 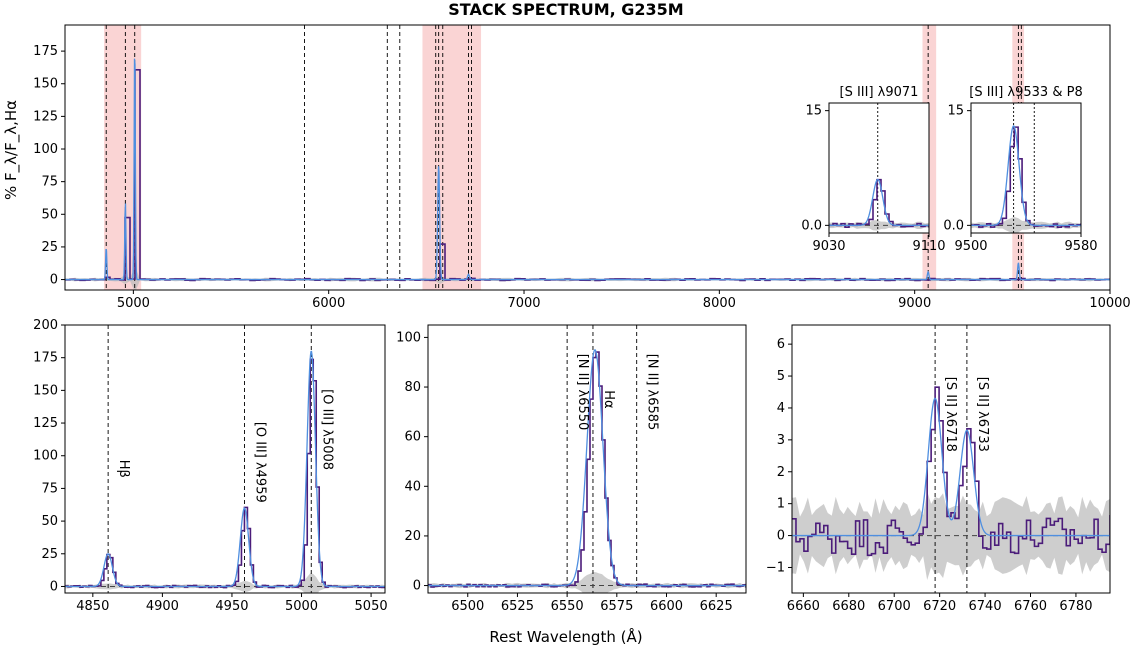 I want to click on y-tick-label: 200, so click(x=45, y=325).